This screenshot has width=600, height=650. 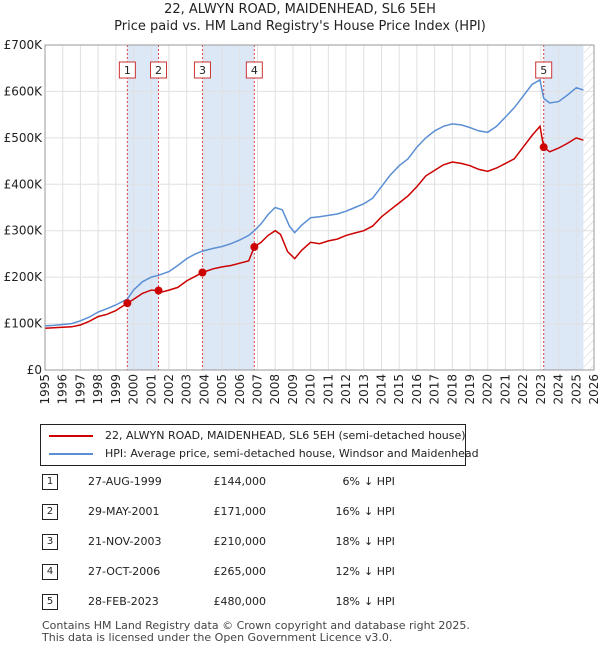 What do you see at coordinates (50, 512) in the screenshot?
I see `sale-number: 2` at bounding box center [50, 512].